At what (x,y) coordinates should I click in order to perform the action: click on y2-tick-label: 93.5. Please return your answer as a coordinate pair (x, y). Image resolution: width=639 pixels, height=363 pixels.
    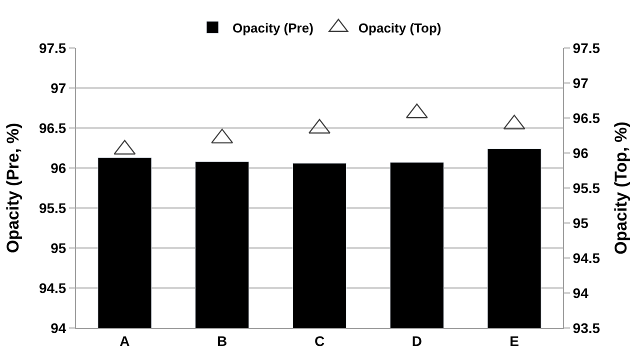
    Looking at the image, I should click on (586, 328).